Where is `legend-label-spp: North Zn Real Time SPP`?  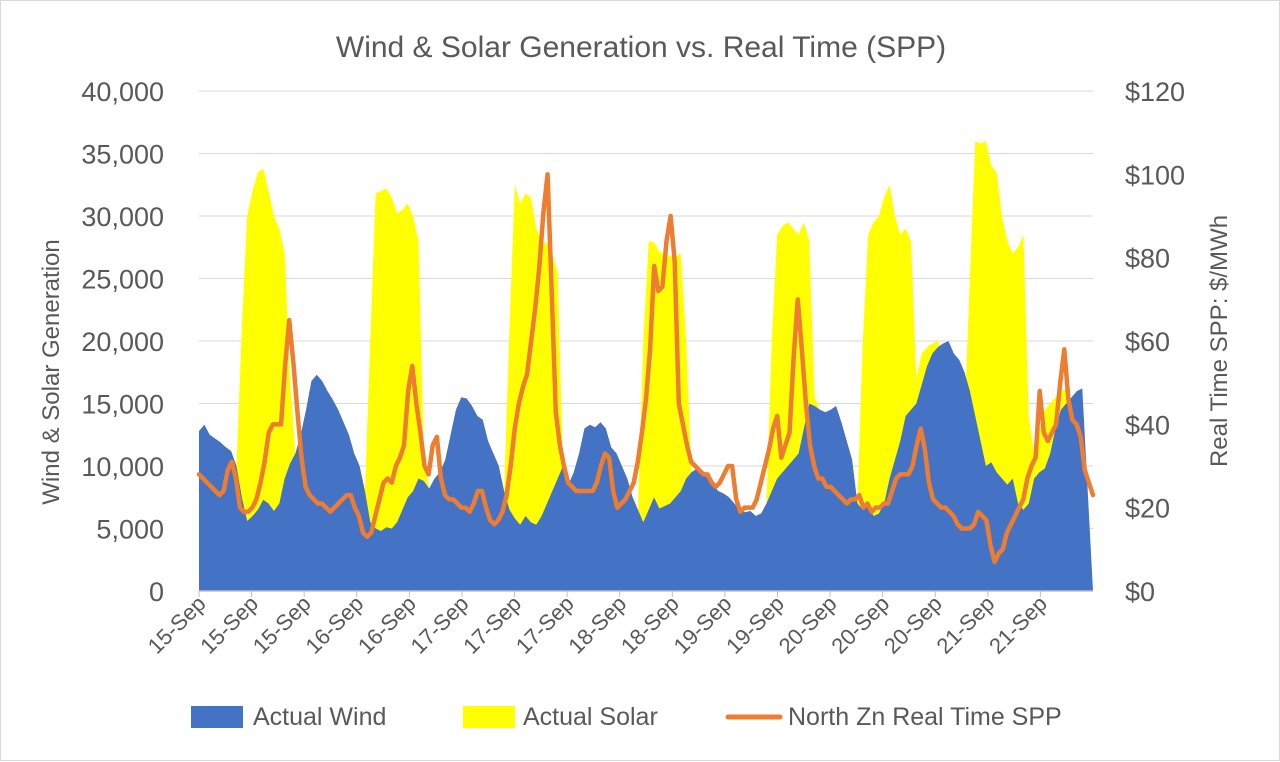 legend-label-spp: North Zn Real Time SPP is located at coordinates (925, 717).